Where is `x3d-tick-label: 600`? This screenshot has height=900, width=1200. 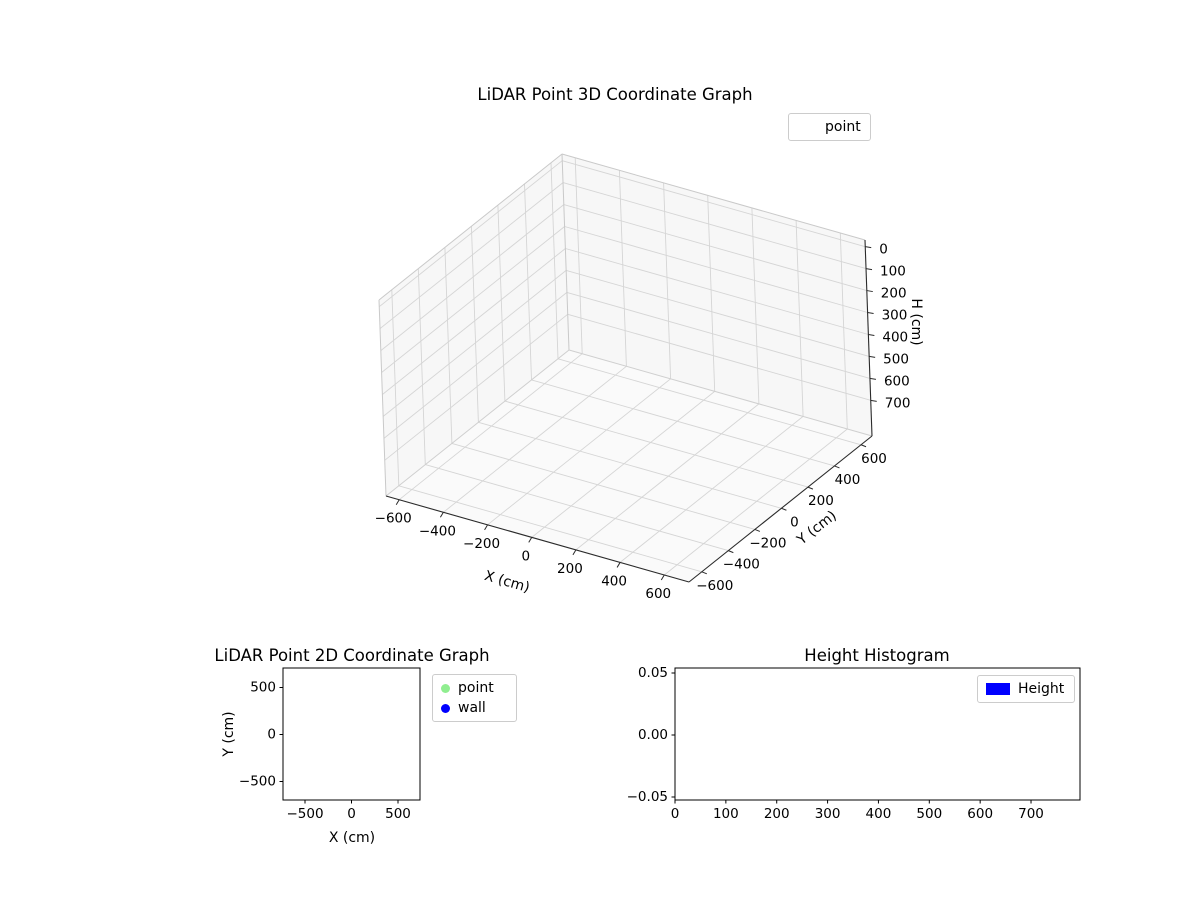 x3d-tick-label: 600 is located at coordinates (658, 594).